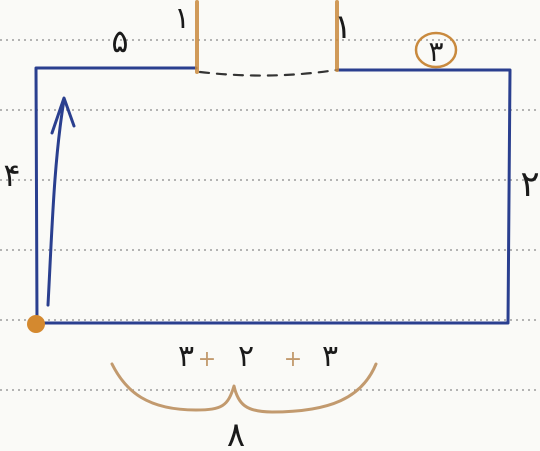 This screenshot has height=451, width=540. Describe the element at coordinates (36, 324) in the screenshot. I see `dot-icon` at that location.